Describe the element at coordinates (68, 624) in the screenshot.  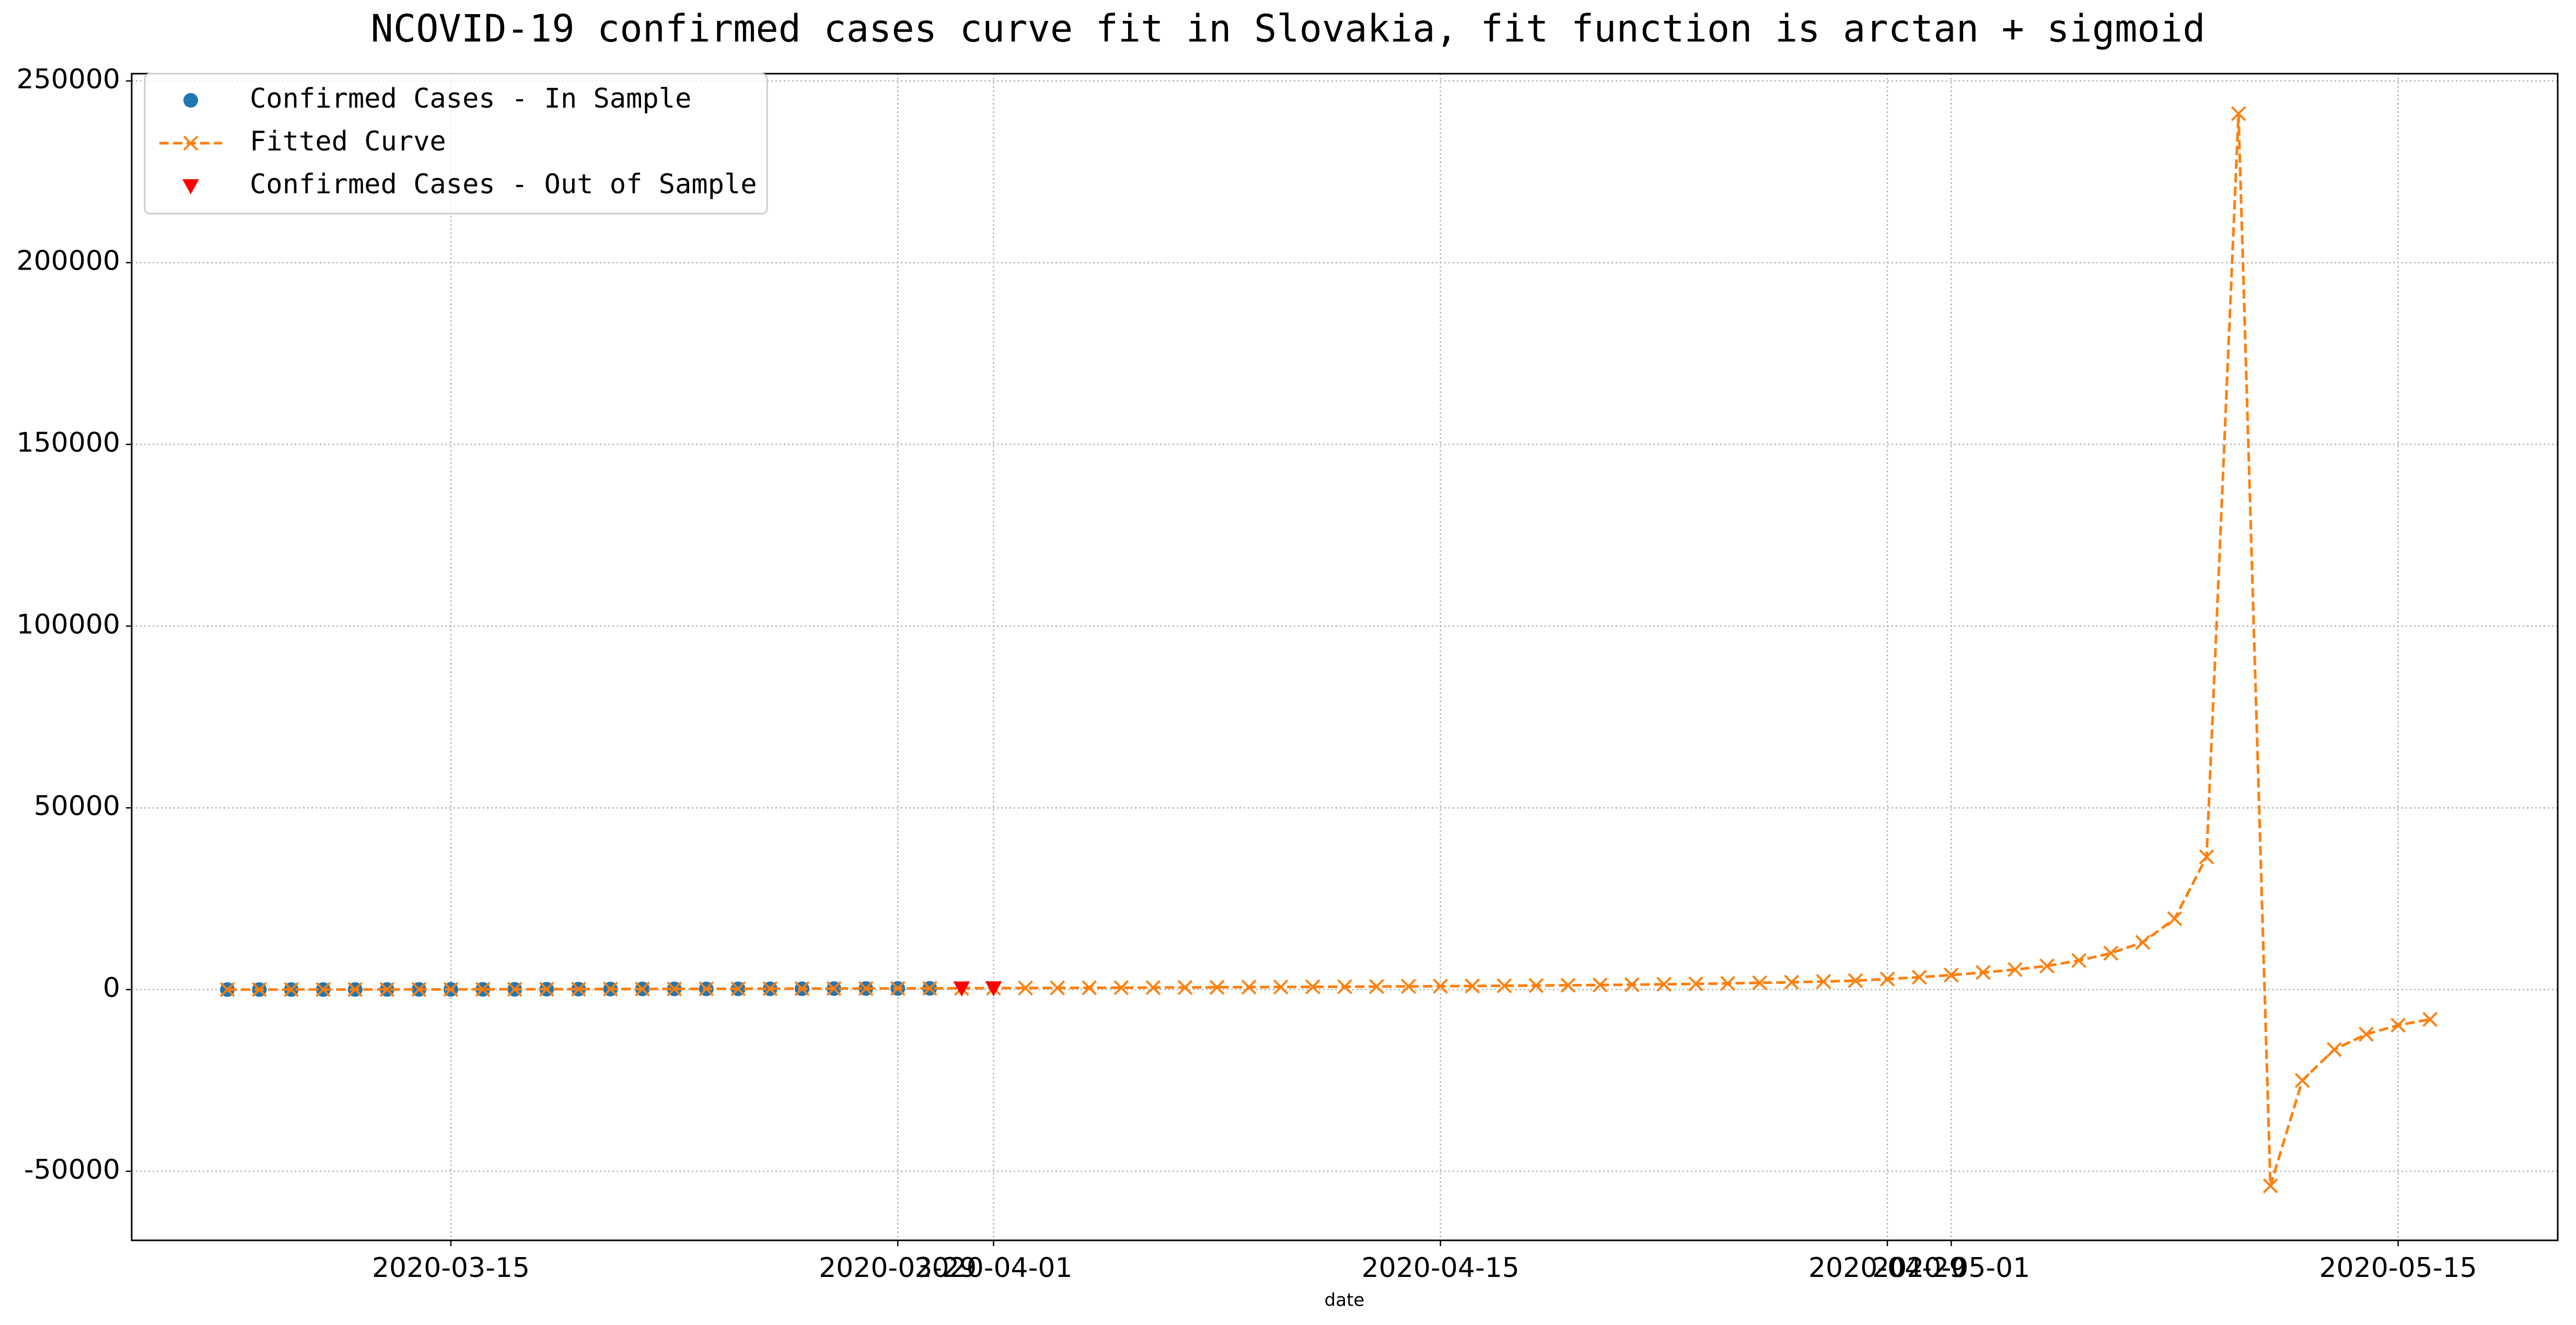
I see `y-tick-label: 100000` at that location.